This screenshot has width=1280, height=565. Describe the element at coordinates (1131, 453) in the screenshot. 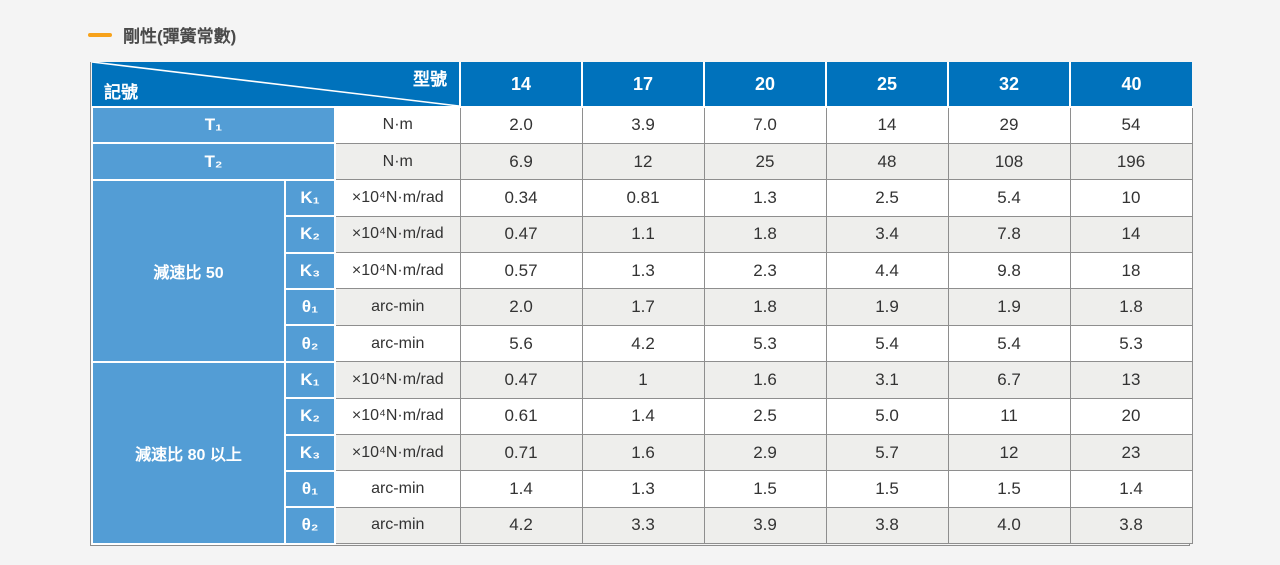

I see `value-cell: 23` at that location.